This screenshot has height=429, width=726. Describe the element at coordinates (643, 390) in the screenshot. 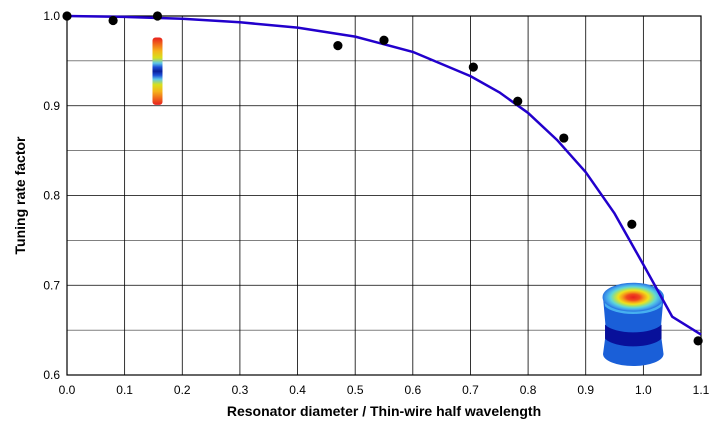

I see `x-tick-label: 1.0` at that location.